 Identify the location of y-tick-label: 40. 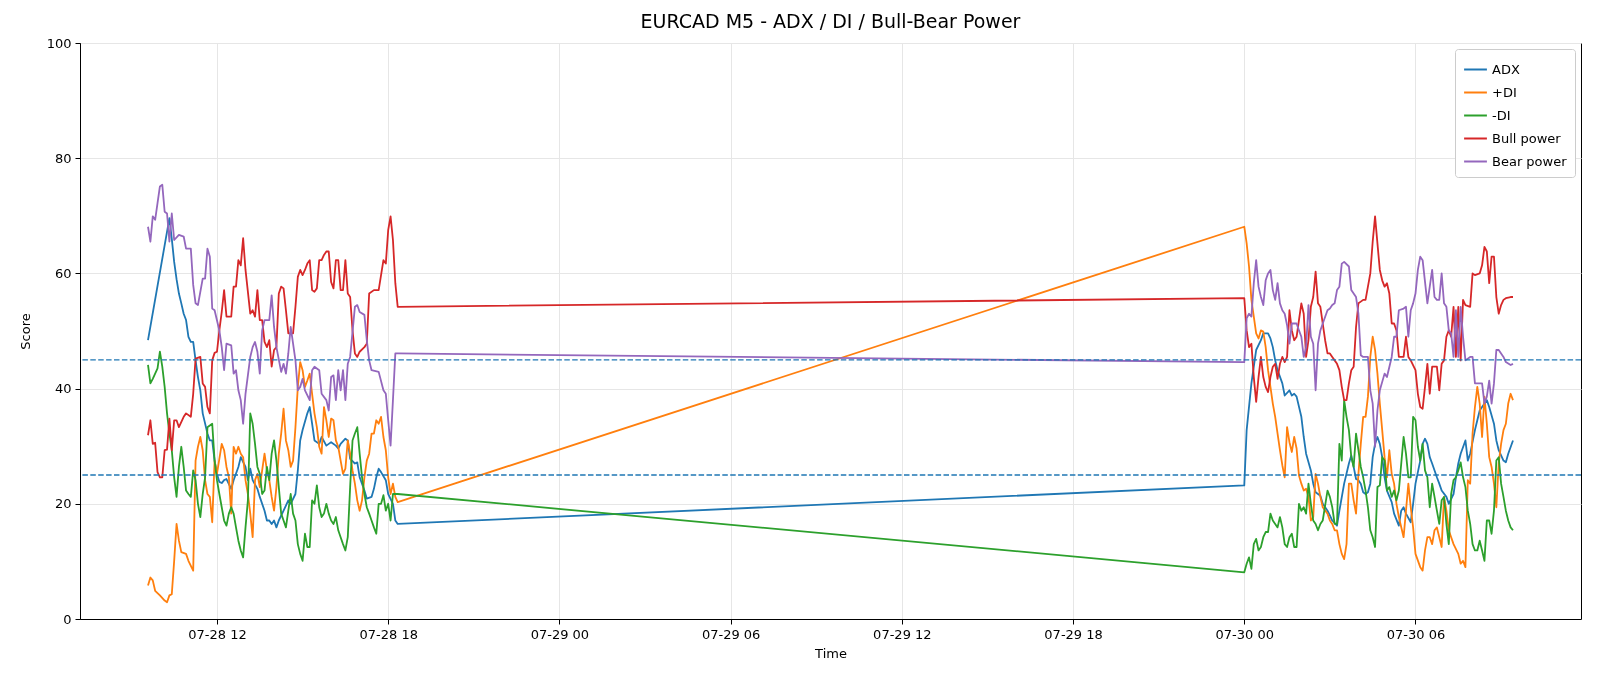
(63, 389).